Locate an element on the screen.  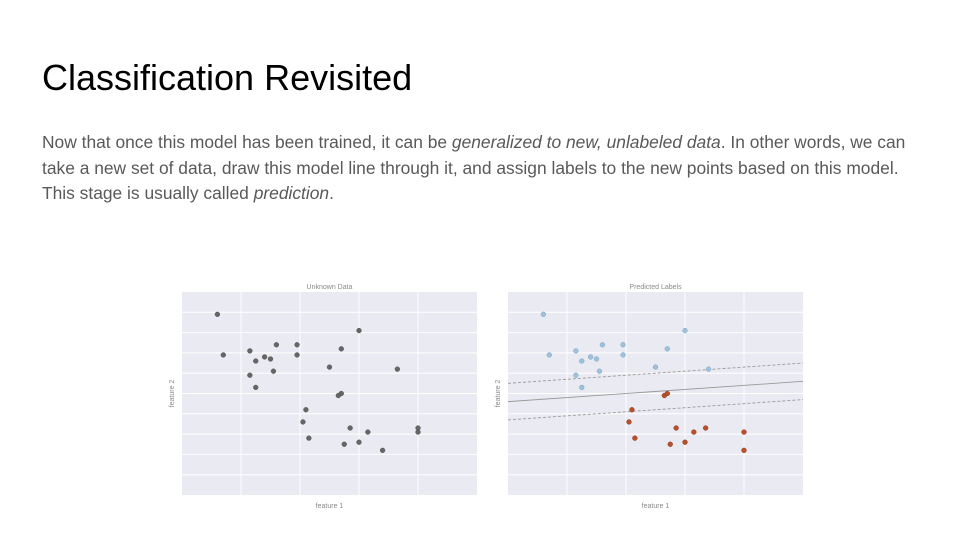
y-axis-label-left: feature 2 is located at coordinates (172, 394).